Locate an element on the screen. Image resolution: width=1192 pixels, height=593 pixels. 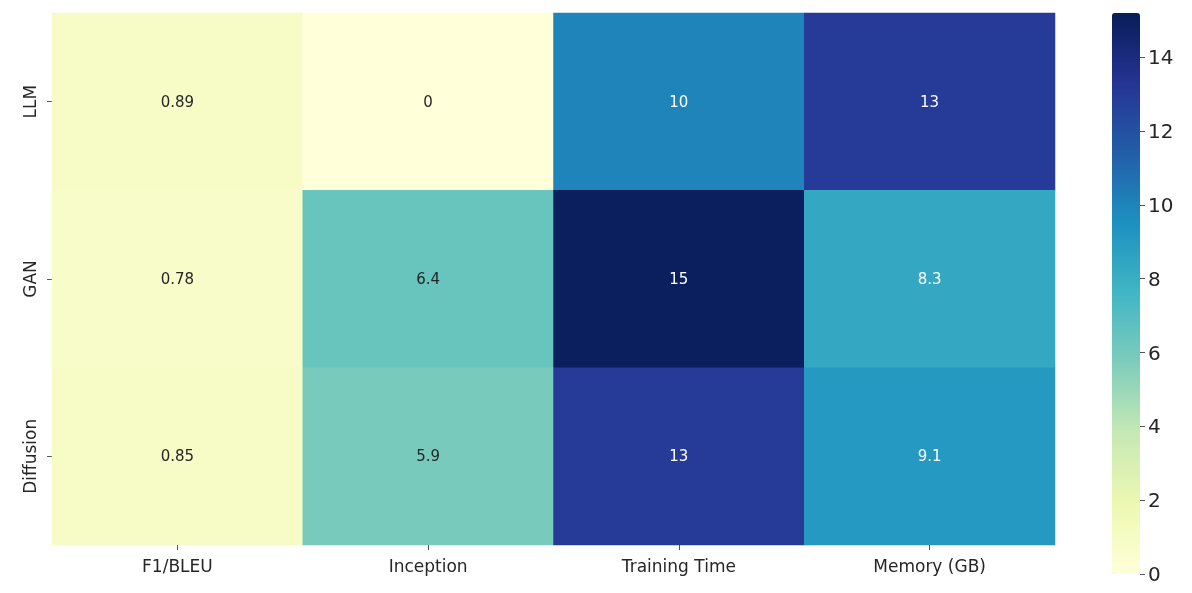
color-bar-label: 14 is located at coordinates (1161, 57).